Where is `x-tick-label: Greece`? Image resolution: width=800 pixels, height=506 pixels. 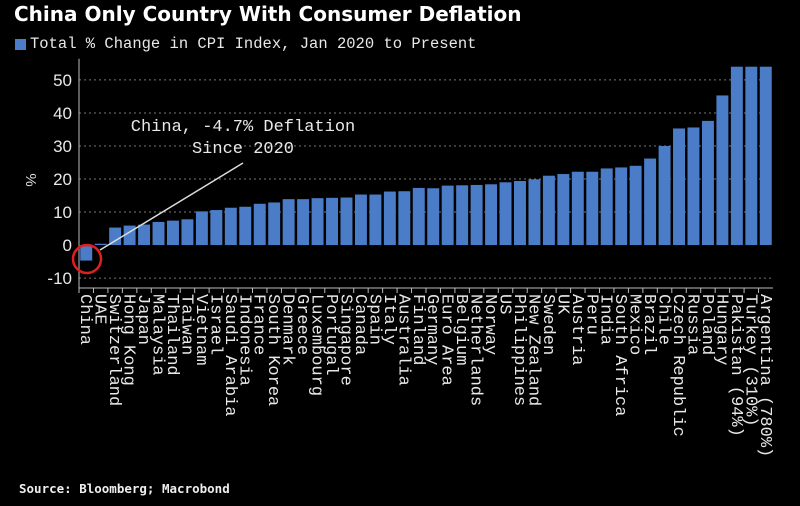 x-tick-label: Greece is located at coordinates (301, 324).